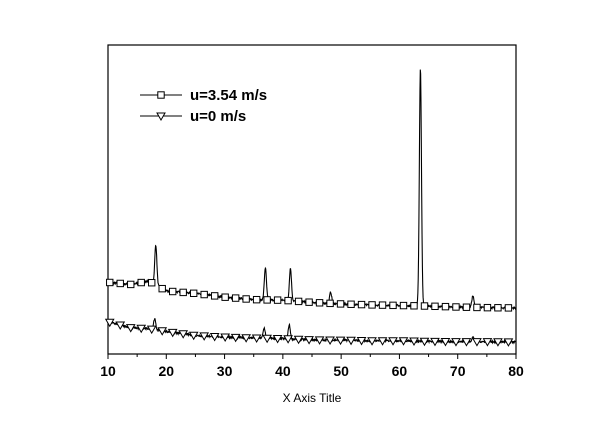 The image size is (600, 424). I want to click on legend-label: u=0 m/s, so click(218, 116).